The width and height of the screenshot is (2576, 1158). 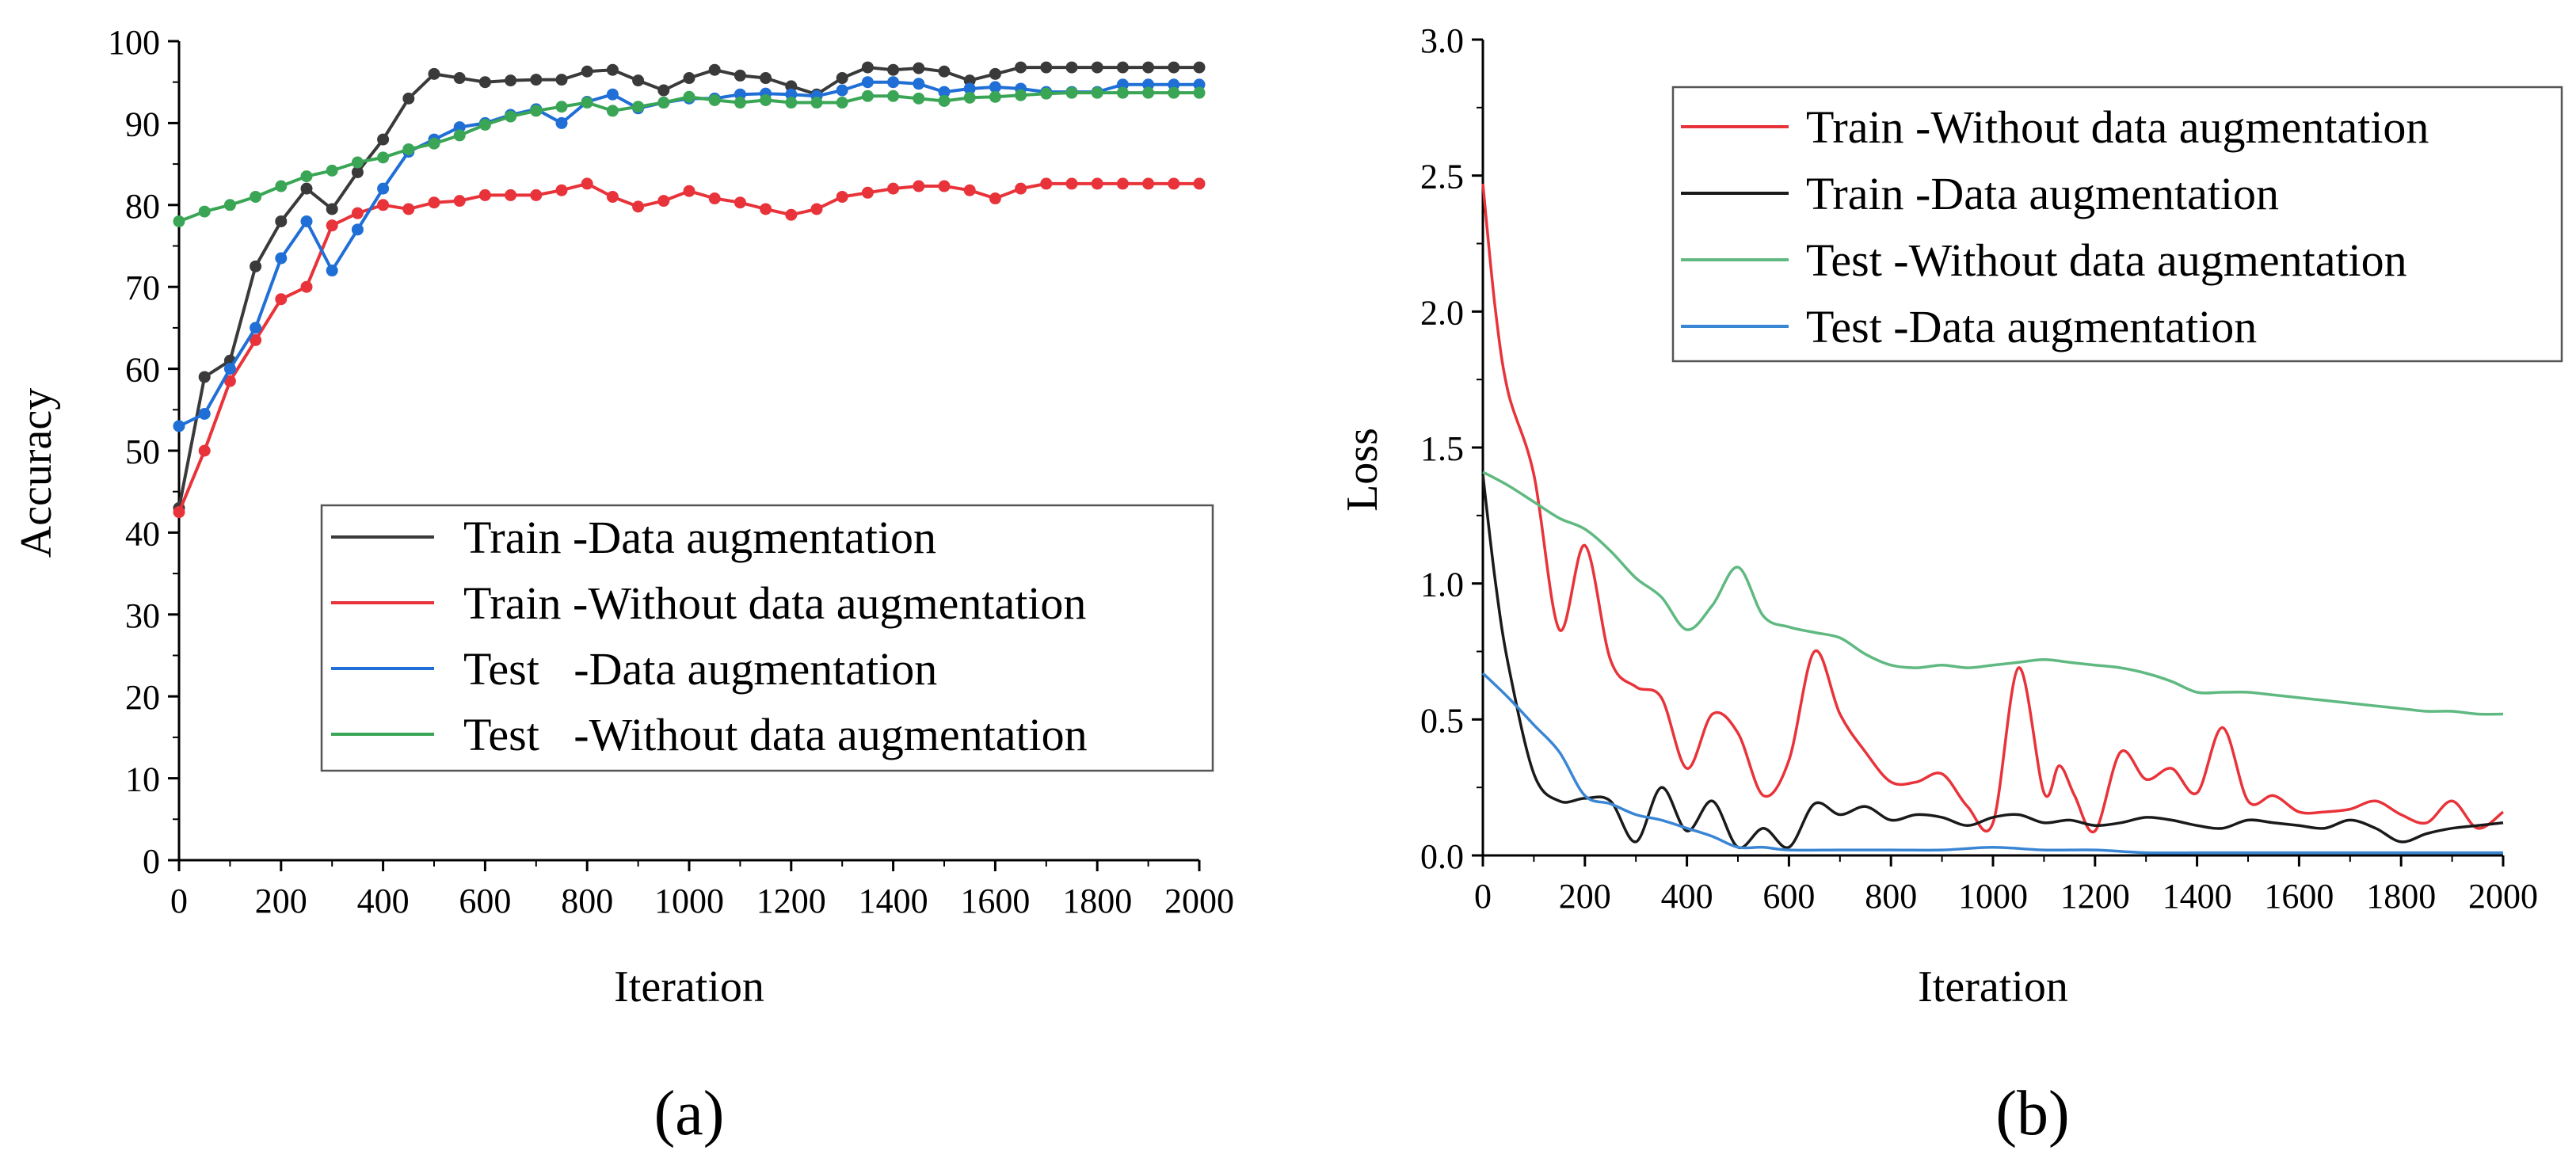 What do you see at coordinates (2032, 326) in the screenshot?
I see `legend-label: Test -Data augmentation` at bounding box center [2032, 326].